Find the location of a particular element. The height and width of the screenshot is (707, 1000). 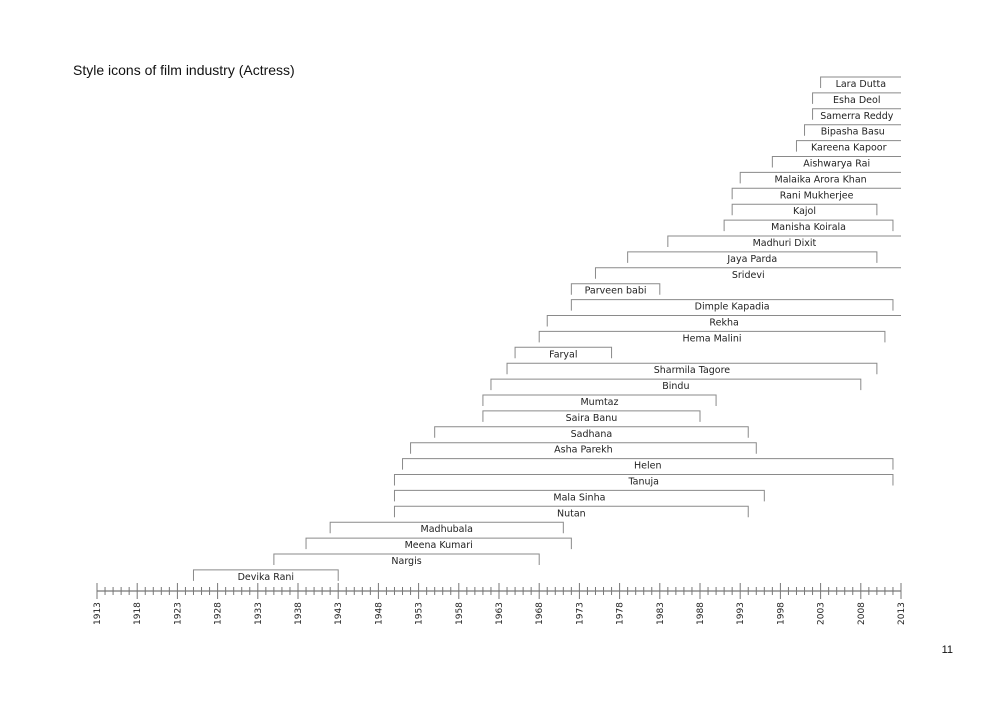

tick-label: 1973 is located at coordinates (580, 613).